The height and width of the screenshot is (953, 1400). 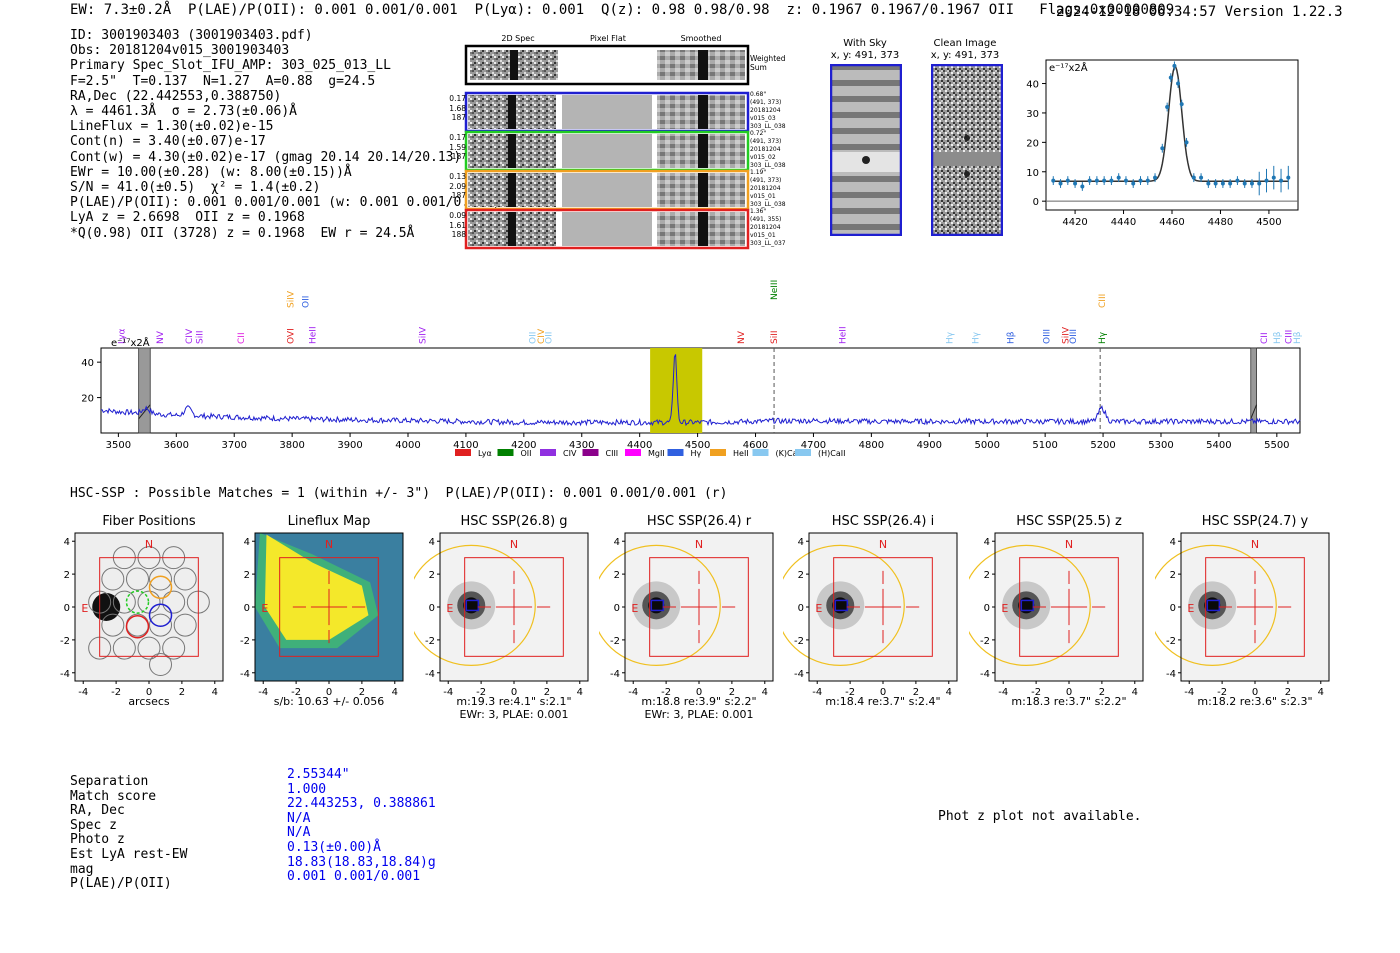 What do you see at coordinates (1003, 692) in the screenshot?
I see `x-tick-label: -4` at bounding box center [1003, 692].